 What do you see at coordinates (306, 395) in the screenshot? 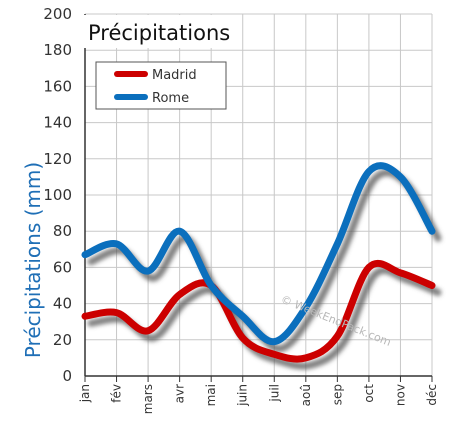
I see `x-tick-label: aoû` at bounding box center [306, 395].